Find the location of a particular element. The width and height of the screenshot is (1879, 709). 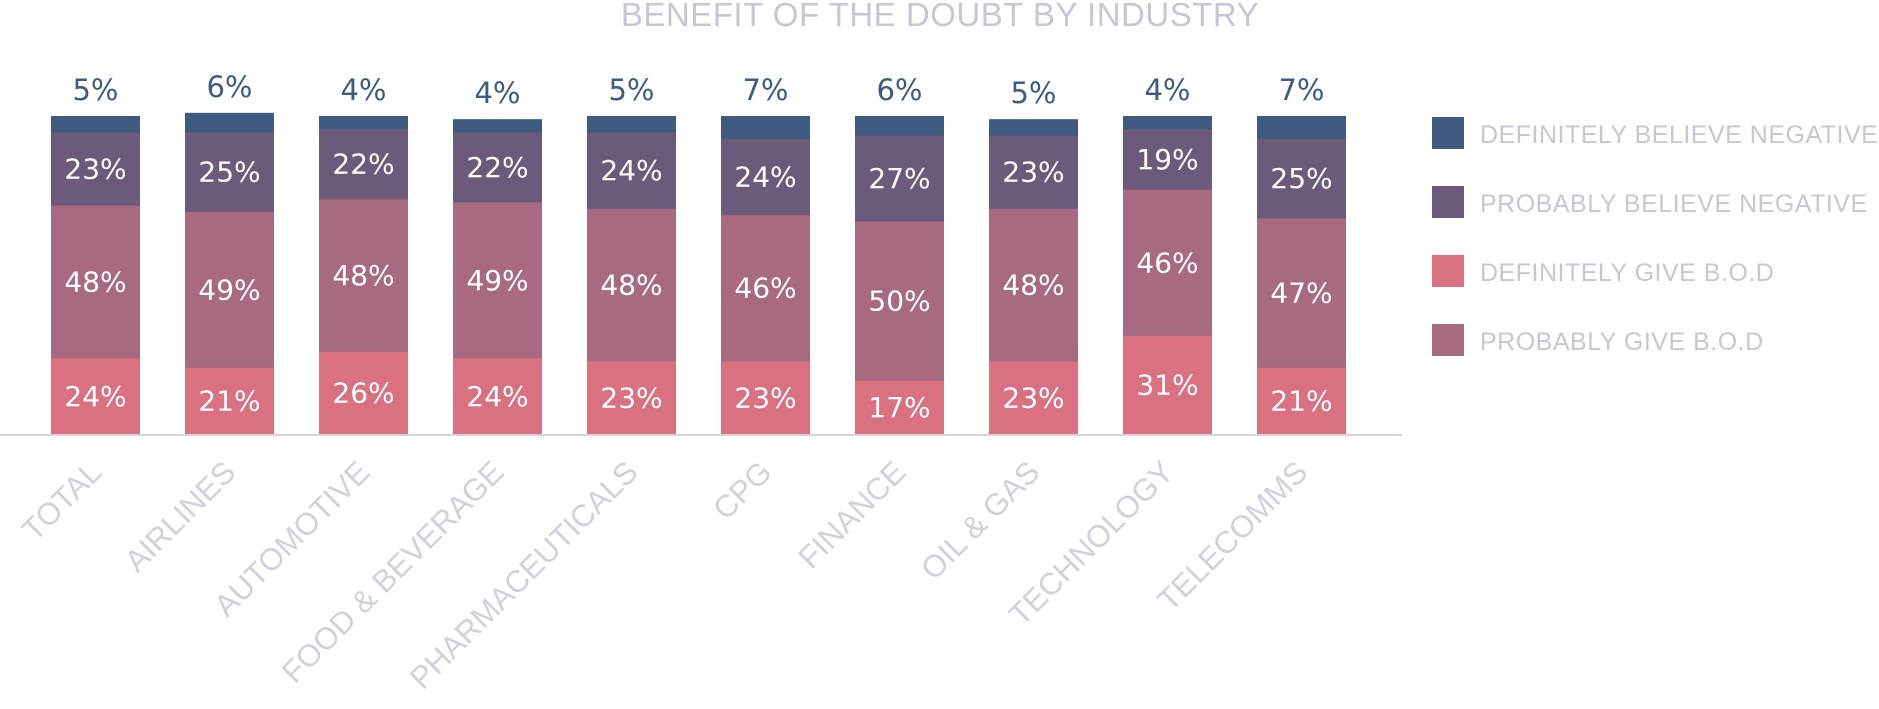

bar-segment-pharmaceuticals-probably-give-b-o-d is located at coordinates (631, 285).